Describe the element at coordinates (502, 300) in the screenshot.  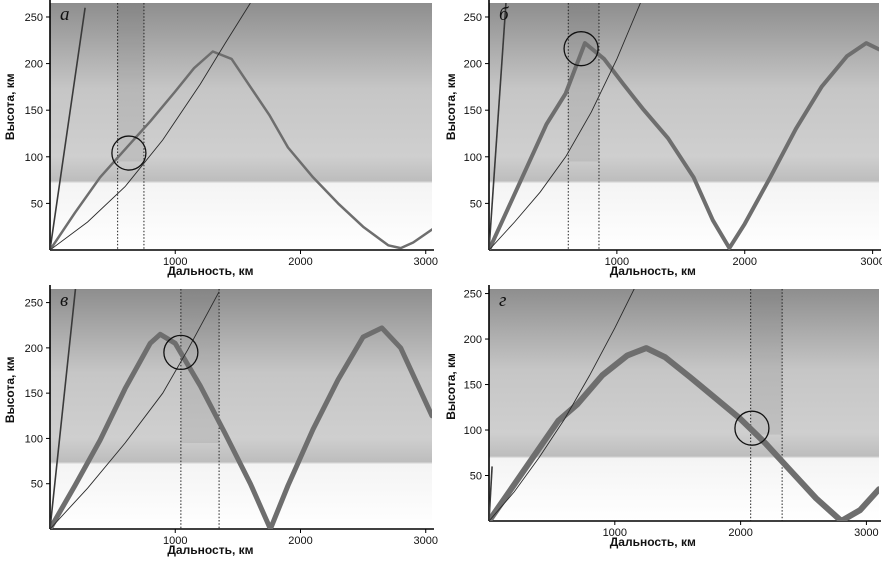
I see `panel-letter: г` at that location.